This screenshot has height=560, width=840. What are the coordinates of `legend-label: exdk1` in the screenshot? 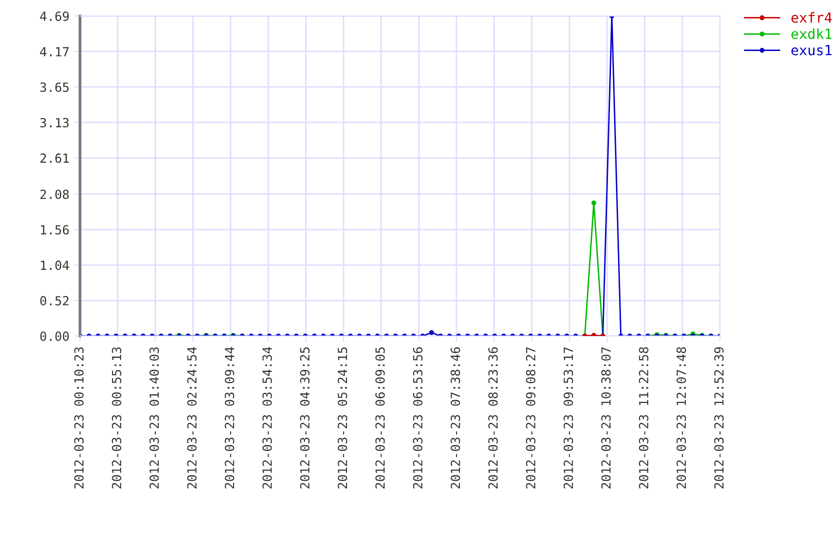 It's located at (811, 34).